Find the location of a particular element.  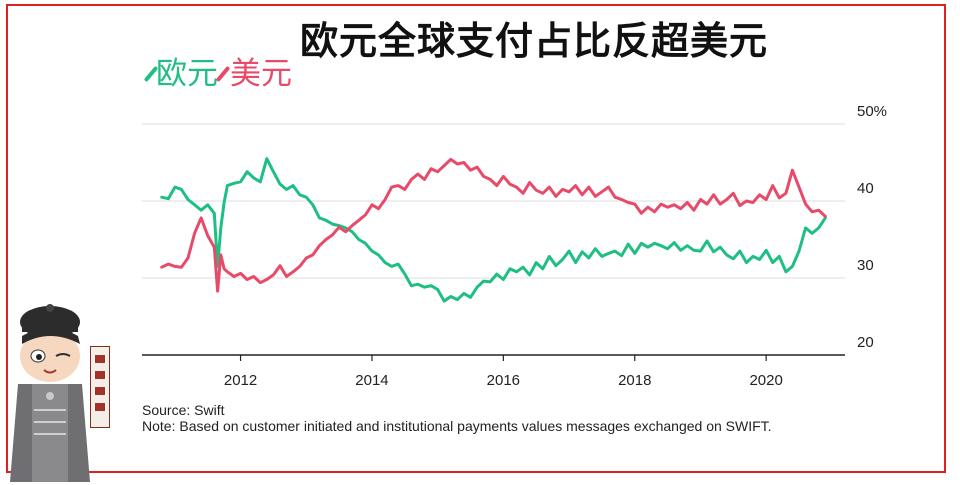

stamp-banner is located at coordinates (100, 387).